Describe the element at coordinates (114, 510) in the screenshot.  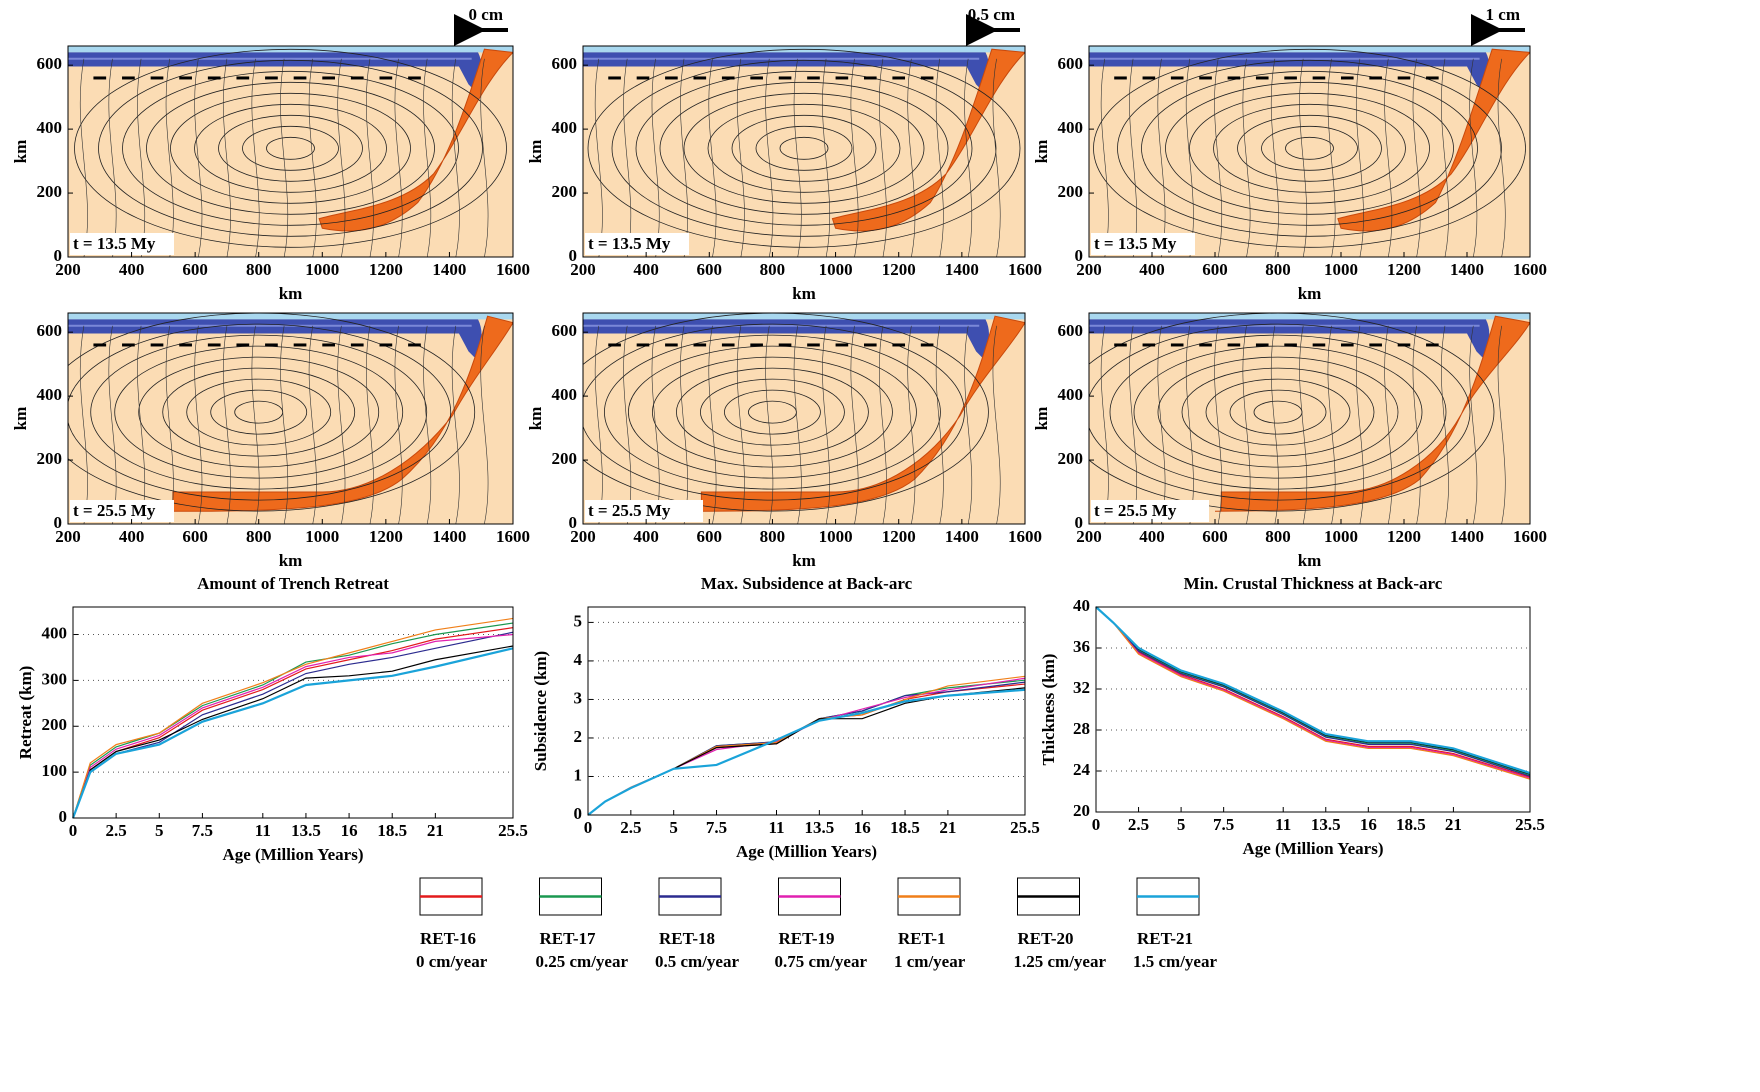
I see `time-annotation: t = 25.5 My` at that location.